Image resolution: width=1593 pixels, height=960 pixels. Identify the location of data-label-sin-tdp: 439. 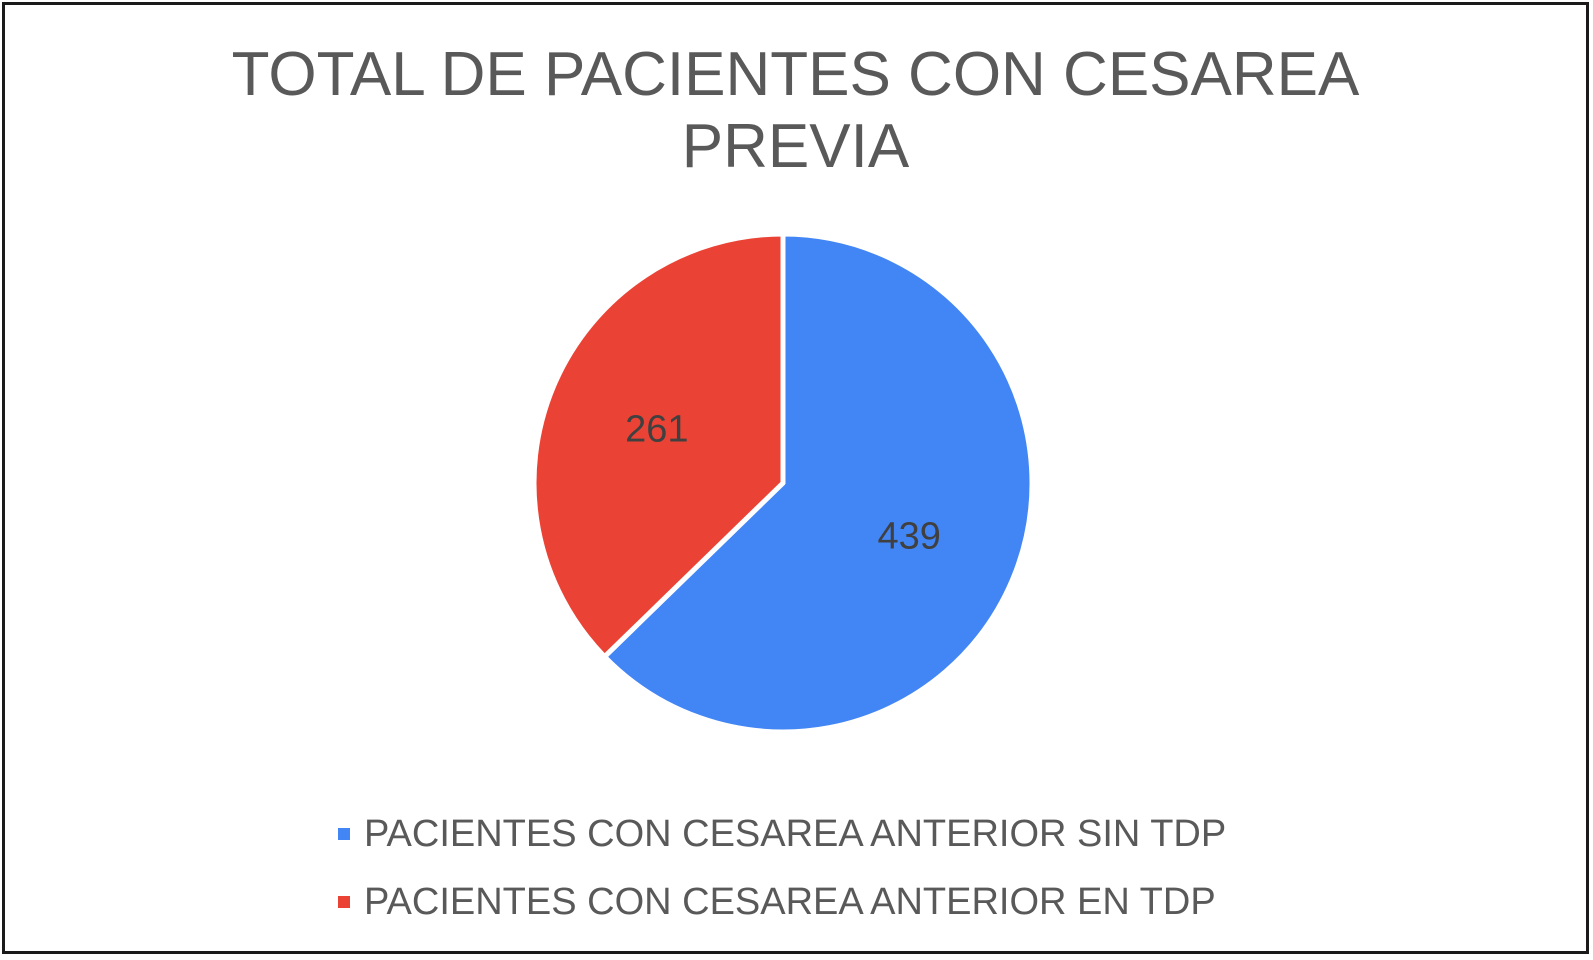
(908, 536).